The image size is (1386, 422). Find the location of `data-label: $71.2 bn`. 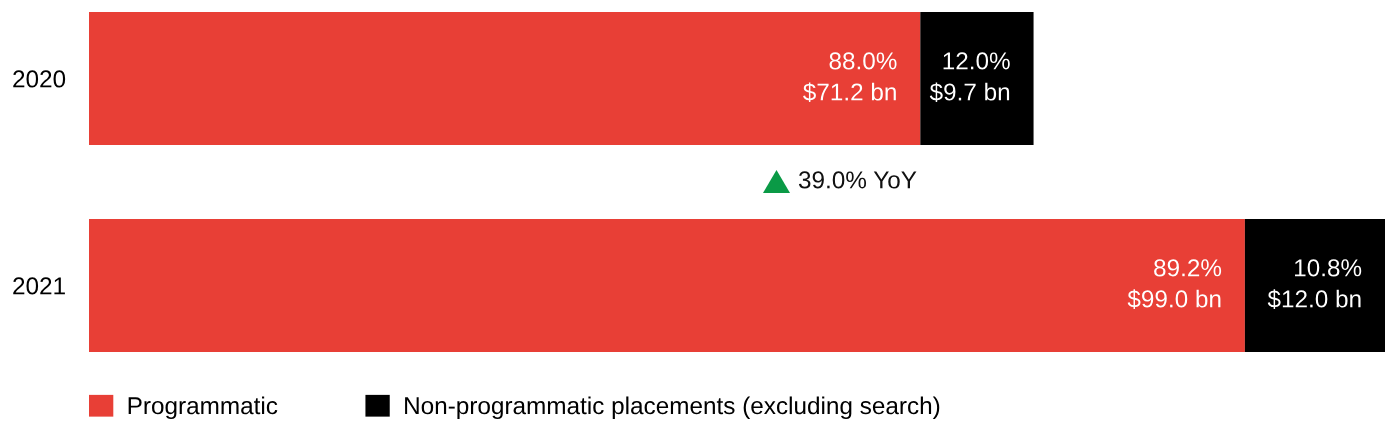

data-label: $71.2 bn is located at coordinates (849, 92).